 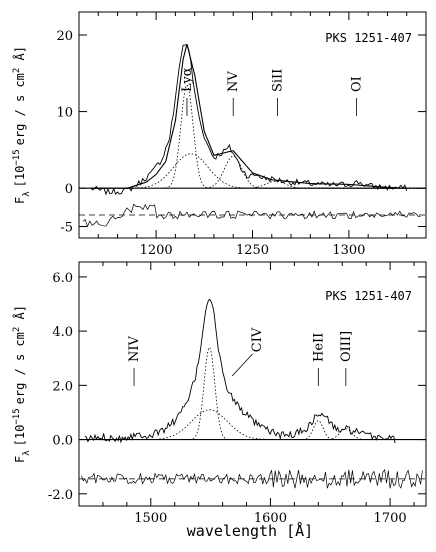 What do you see at coordinates (318, 347) in the screenshot?
I see `emission-line-label: HeII` at bounding box center [318, 347].